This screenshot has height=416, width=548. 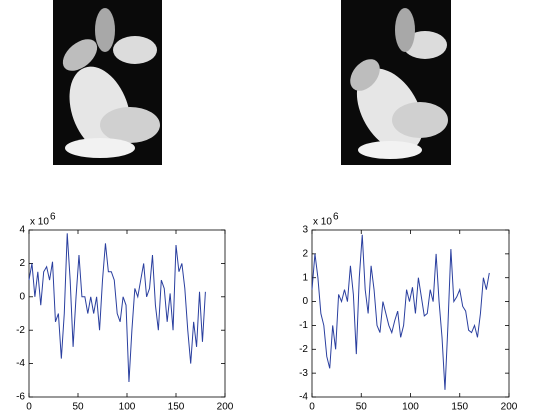 I want to click on y-tick-label: 3, so click(x=305, y=230).